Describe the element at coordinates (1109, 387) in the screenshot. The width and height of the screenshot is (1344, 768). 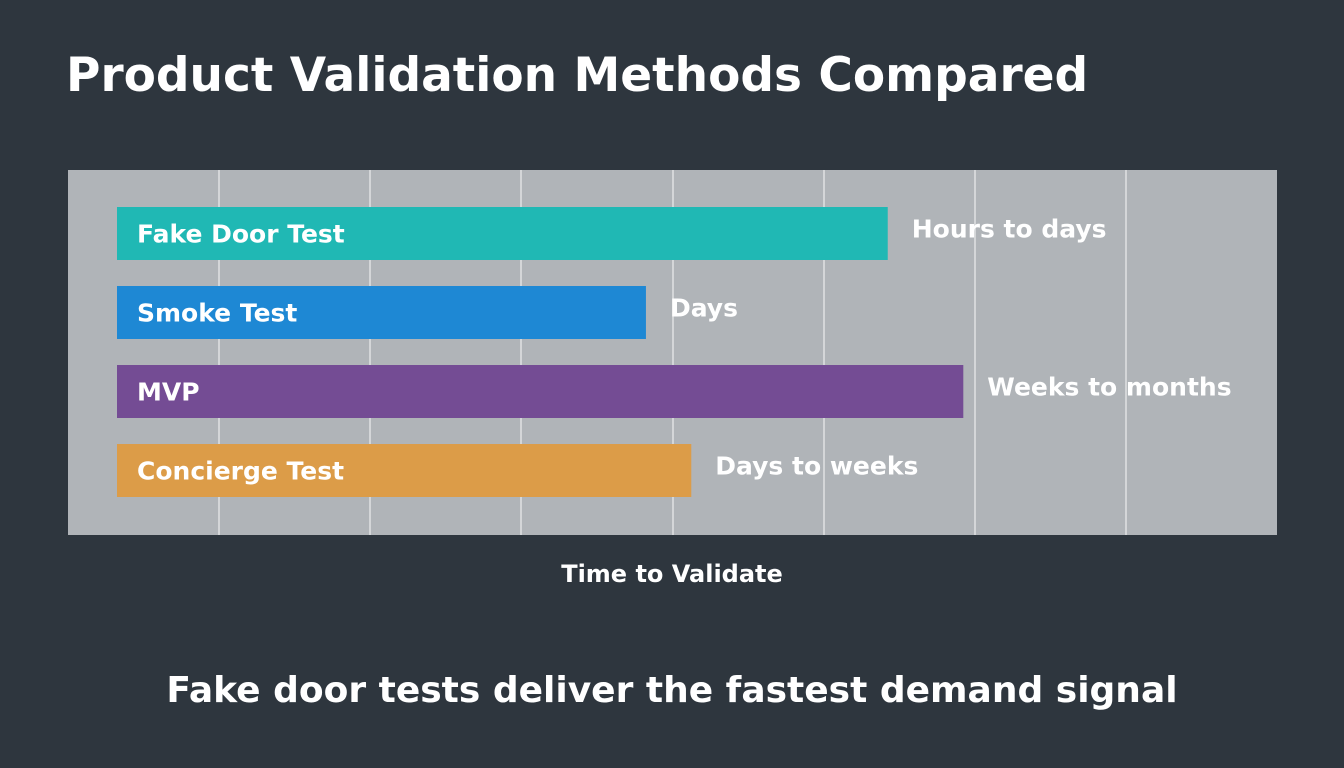
I see `value-label: Weeks to months` at that location.